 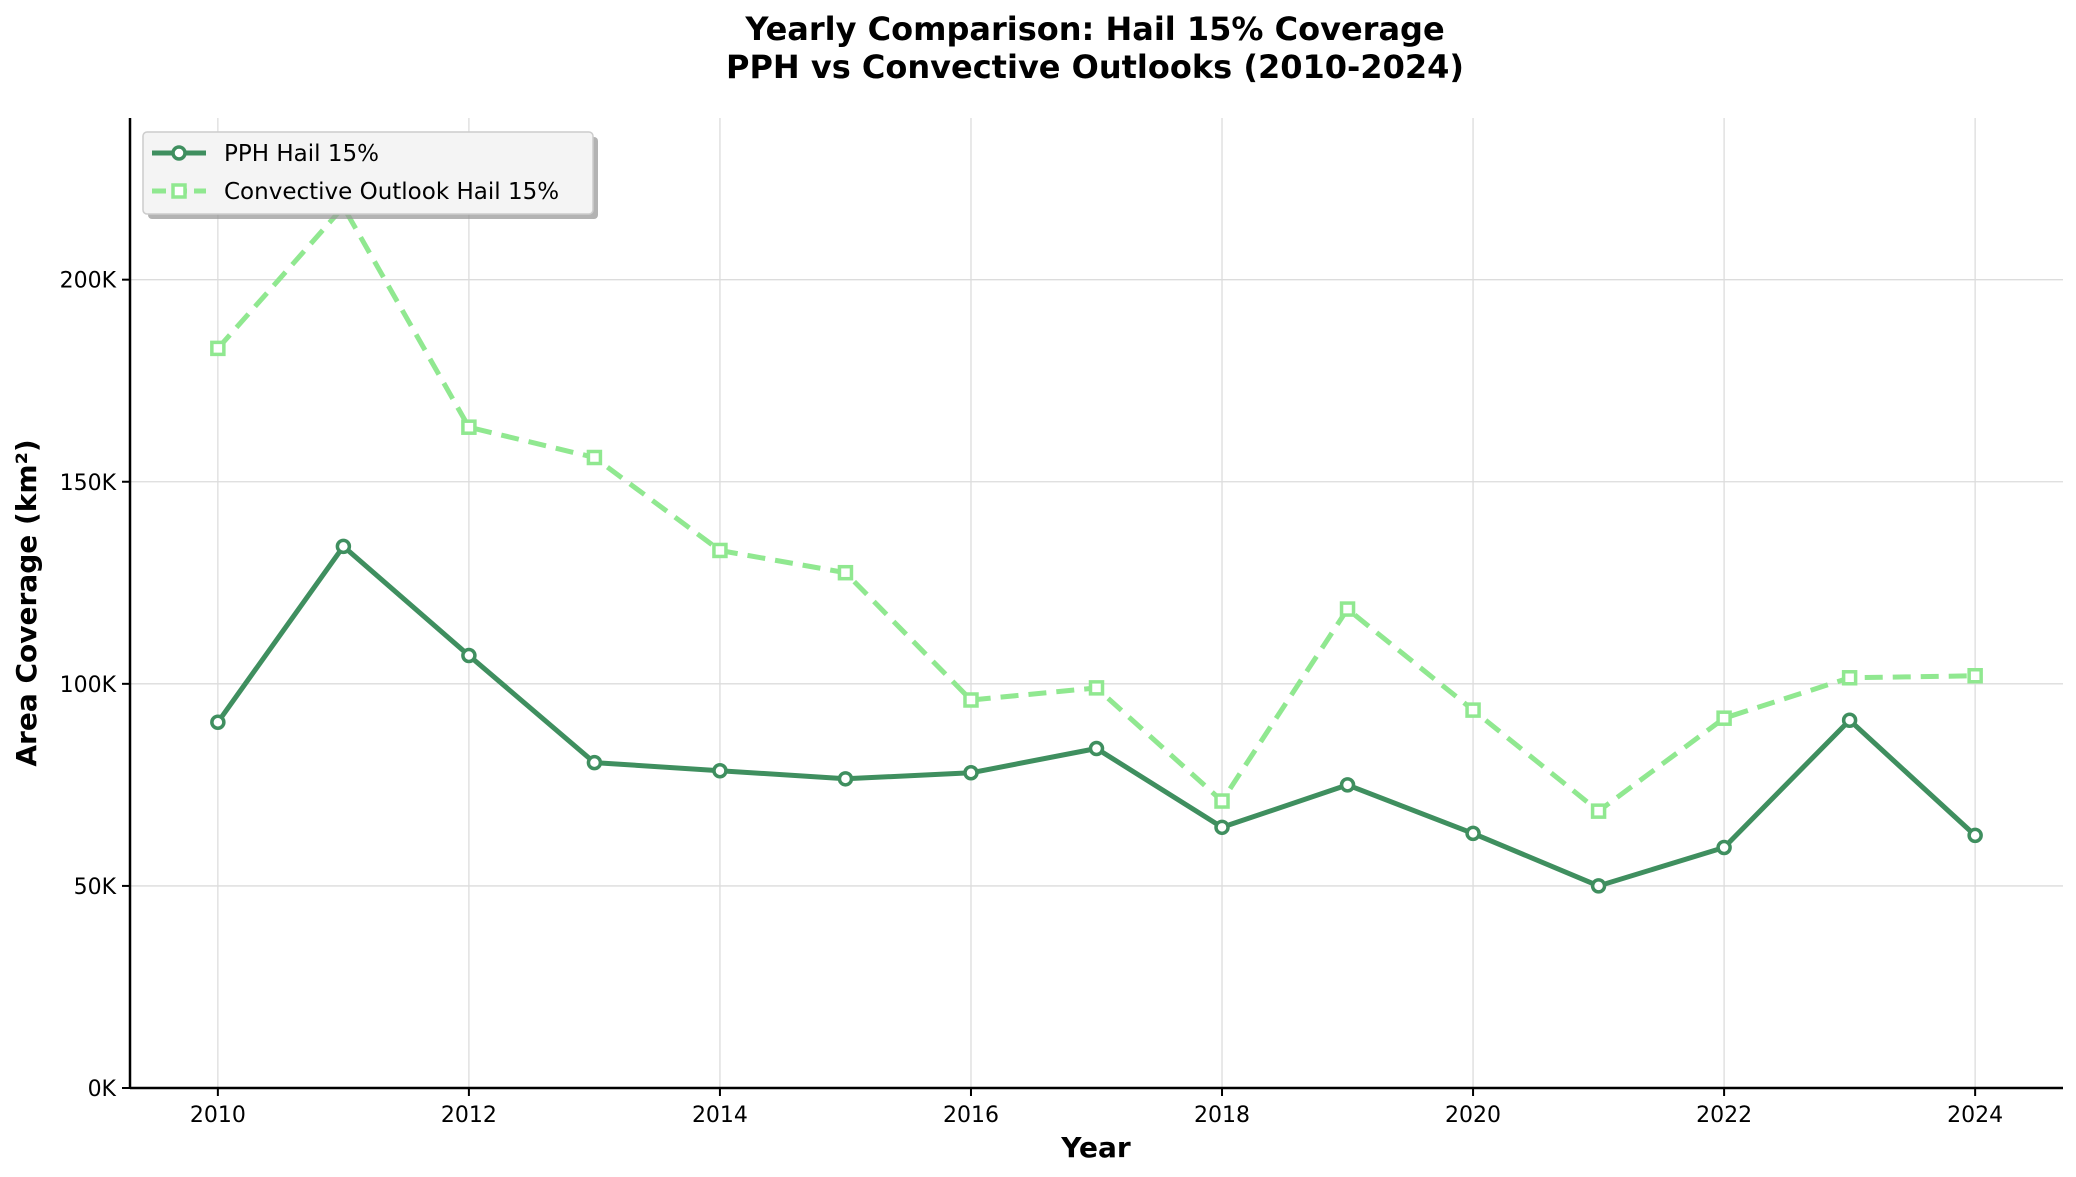 I want to click on y-tick-label: 100K, so click(x=88, y=685).